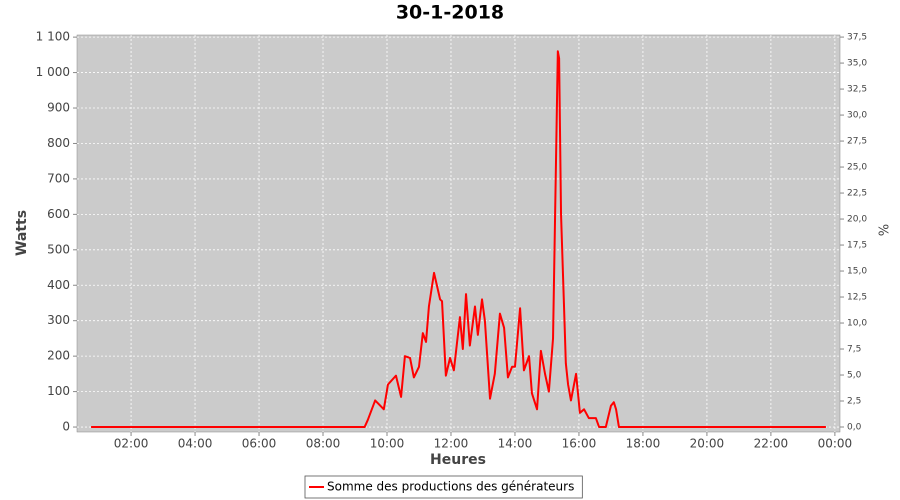 This screenshot has height=500, width=900. Describe the element at coordinates (58, 214) in the screenshot. I see `y-tick-label: 600` at that location.